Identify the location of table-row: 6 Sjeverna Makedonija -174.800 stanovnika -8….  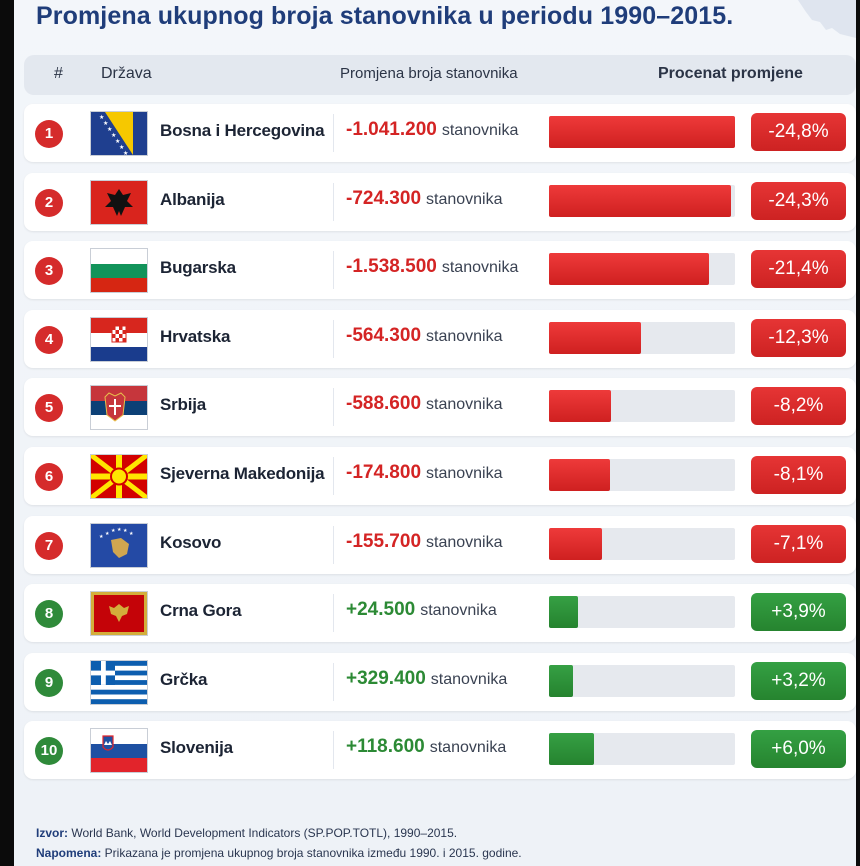
(440, 476).